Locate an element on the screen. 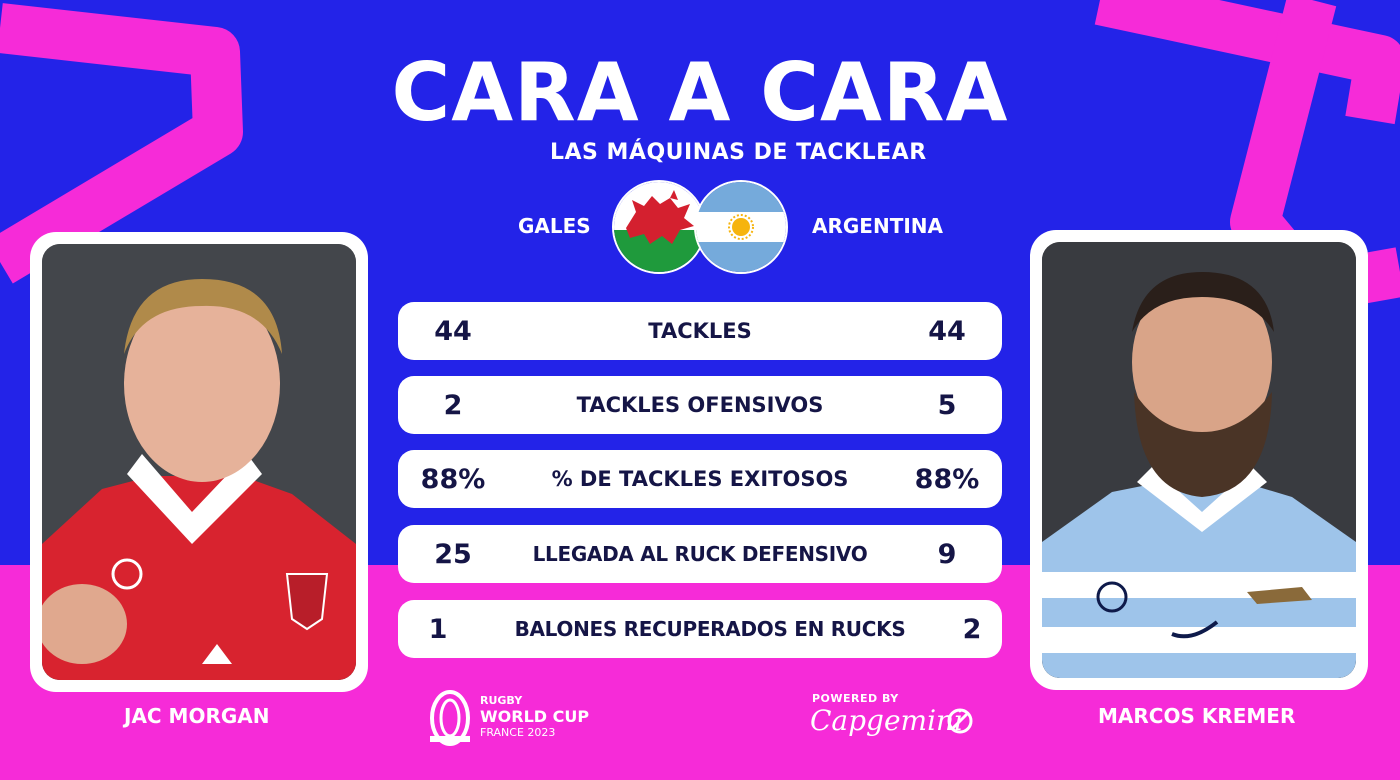 Image resolution: width=1400 pixels, height=780 pixels. player-name-right: MARCOS KREMER is located at coordinates (1197, 716).